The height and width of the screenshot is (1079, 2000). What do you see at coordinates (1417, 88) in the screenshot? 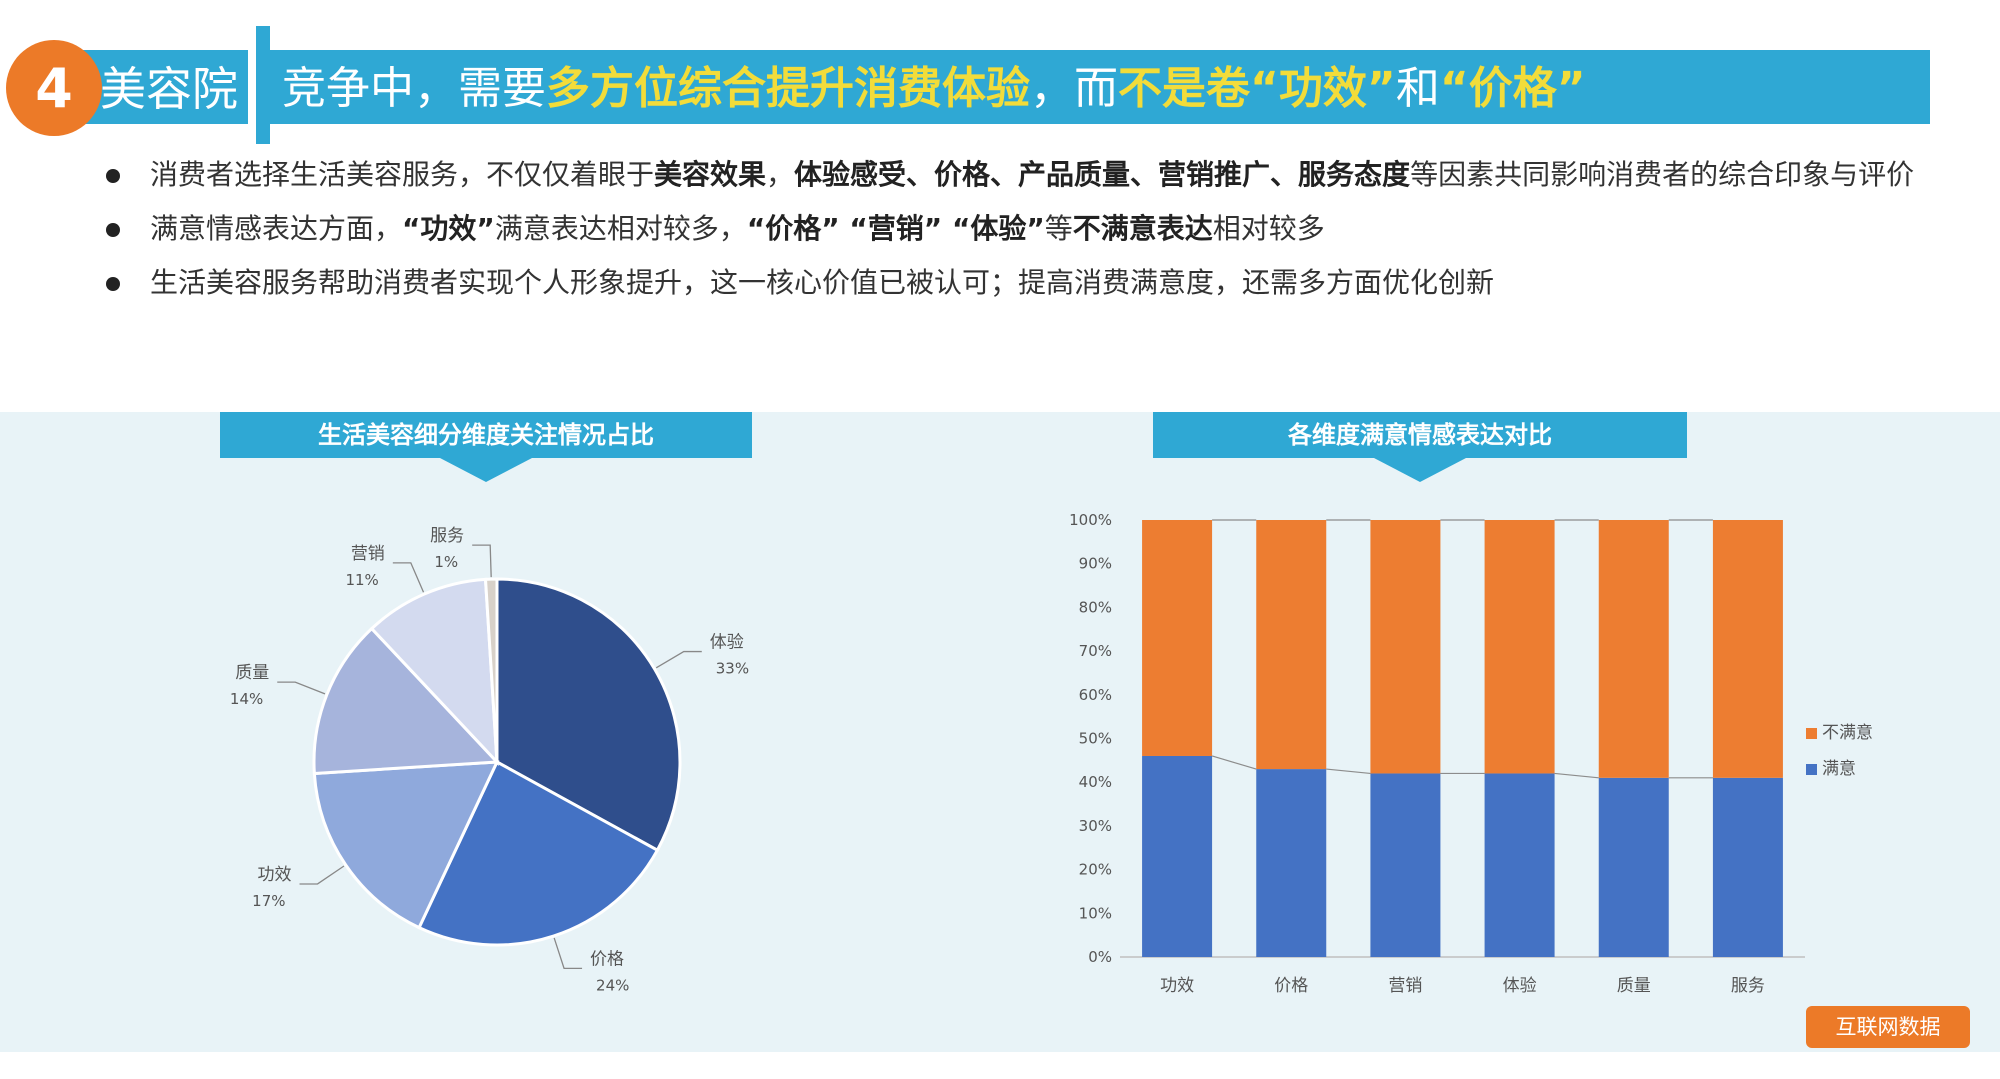
I see `headline-text: 和` at bounding box center [1417, 88].